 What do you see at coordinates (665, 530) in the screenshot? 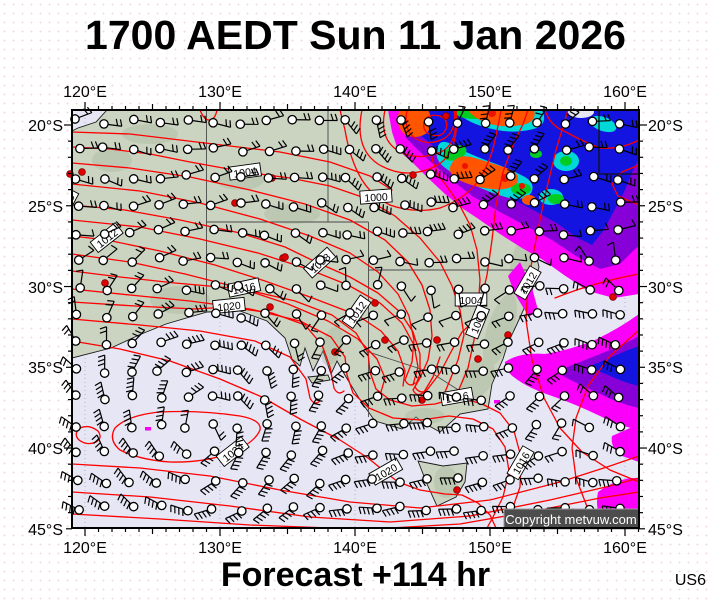
I see `lat-axis-label: 45°S` at bounding box center [665, 530].